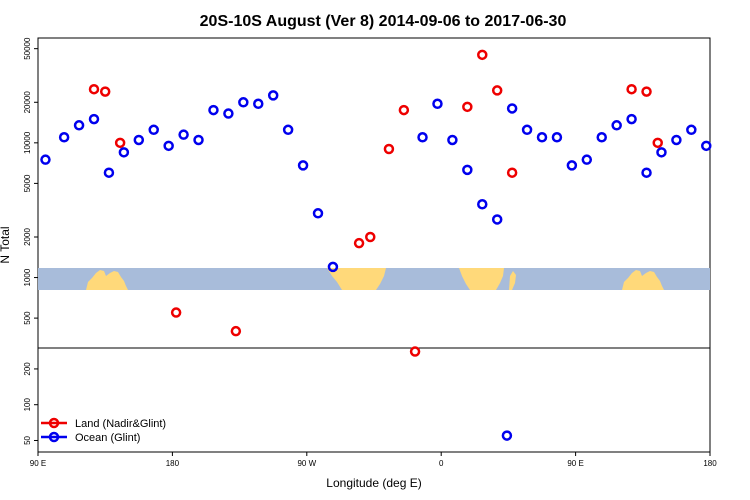 Image resolution: width=750 pixels, height=500 pixels. Describe the element at coordinates (512, 280) in the screenshot. I see `land-madagascar` at that location.